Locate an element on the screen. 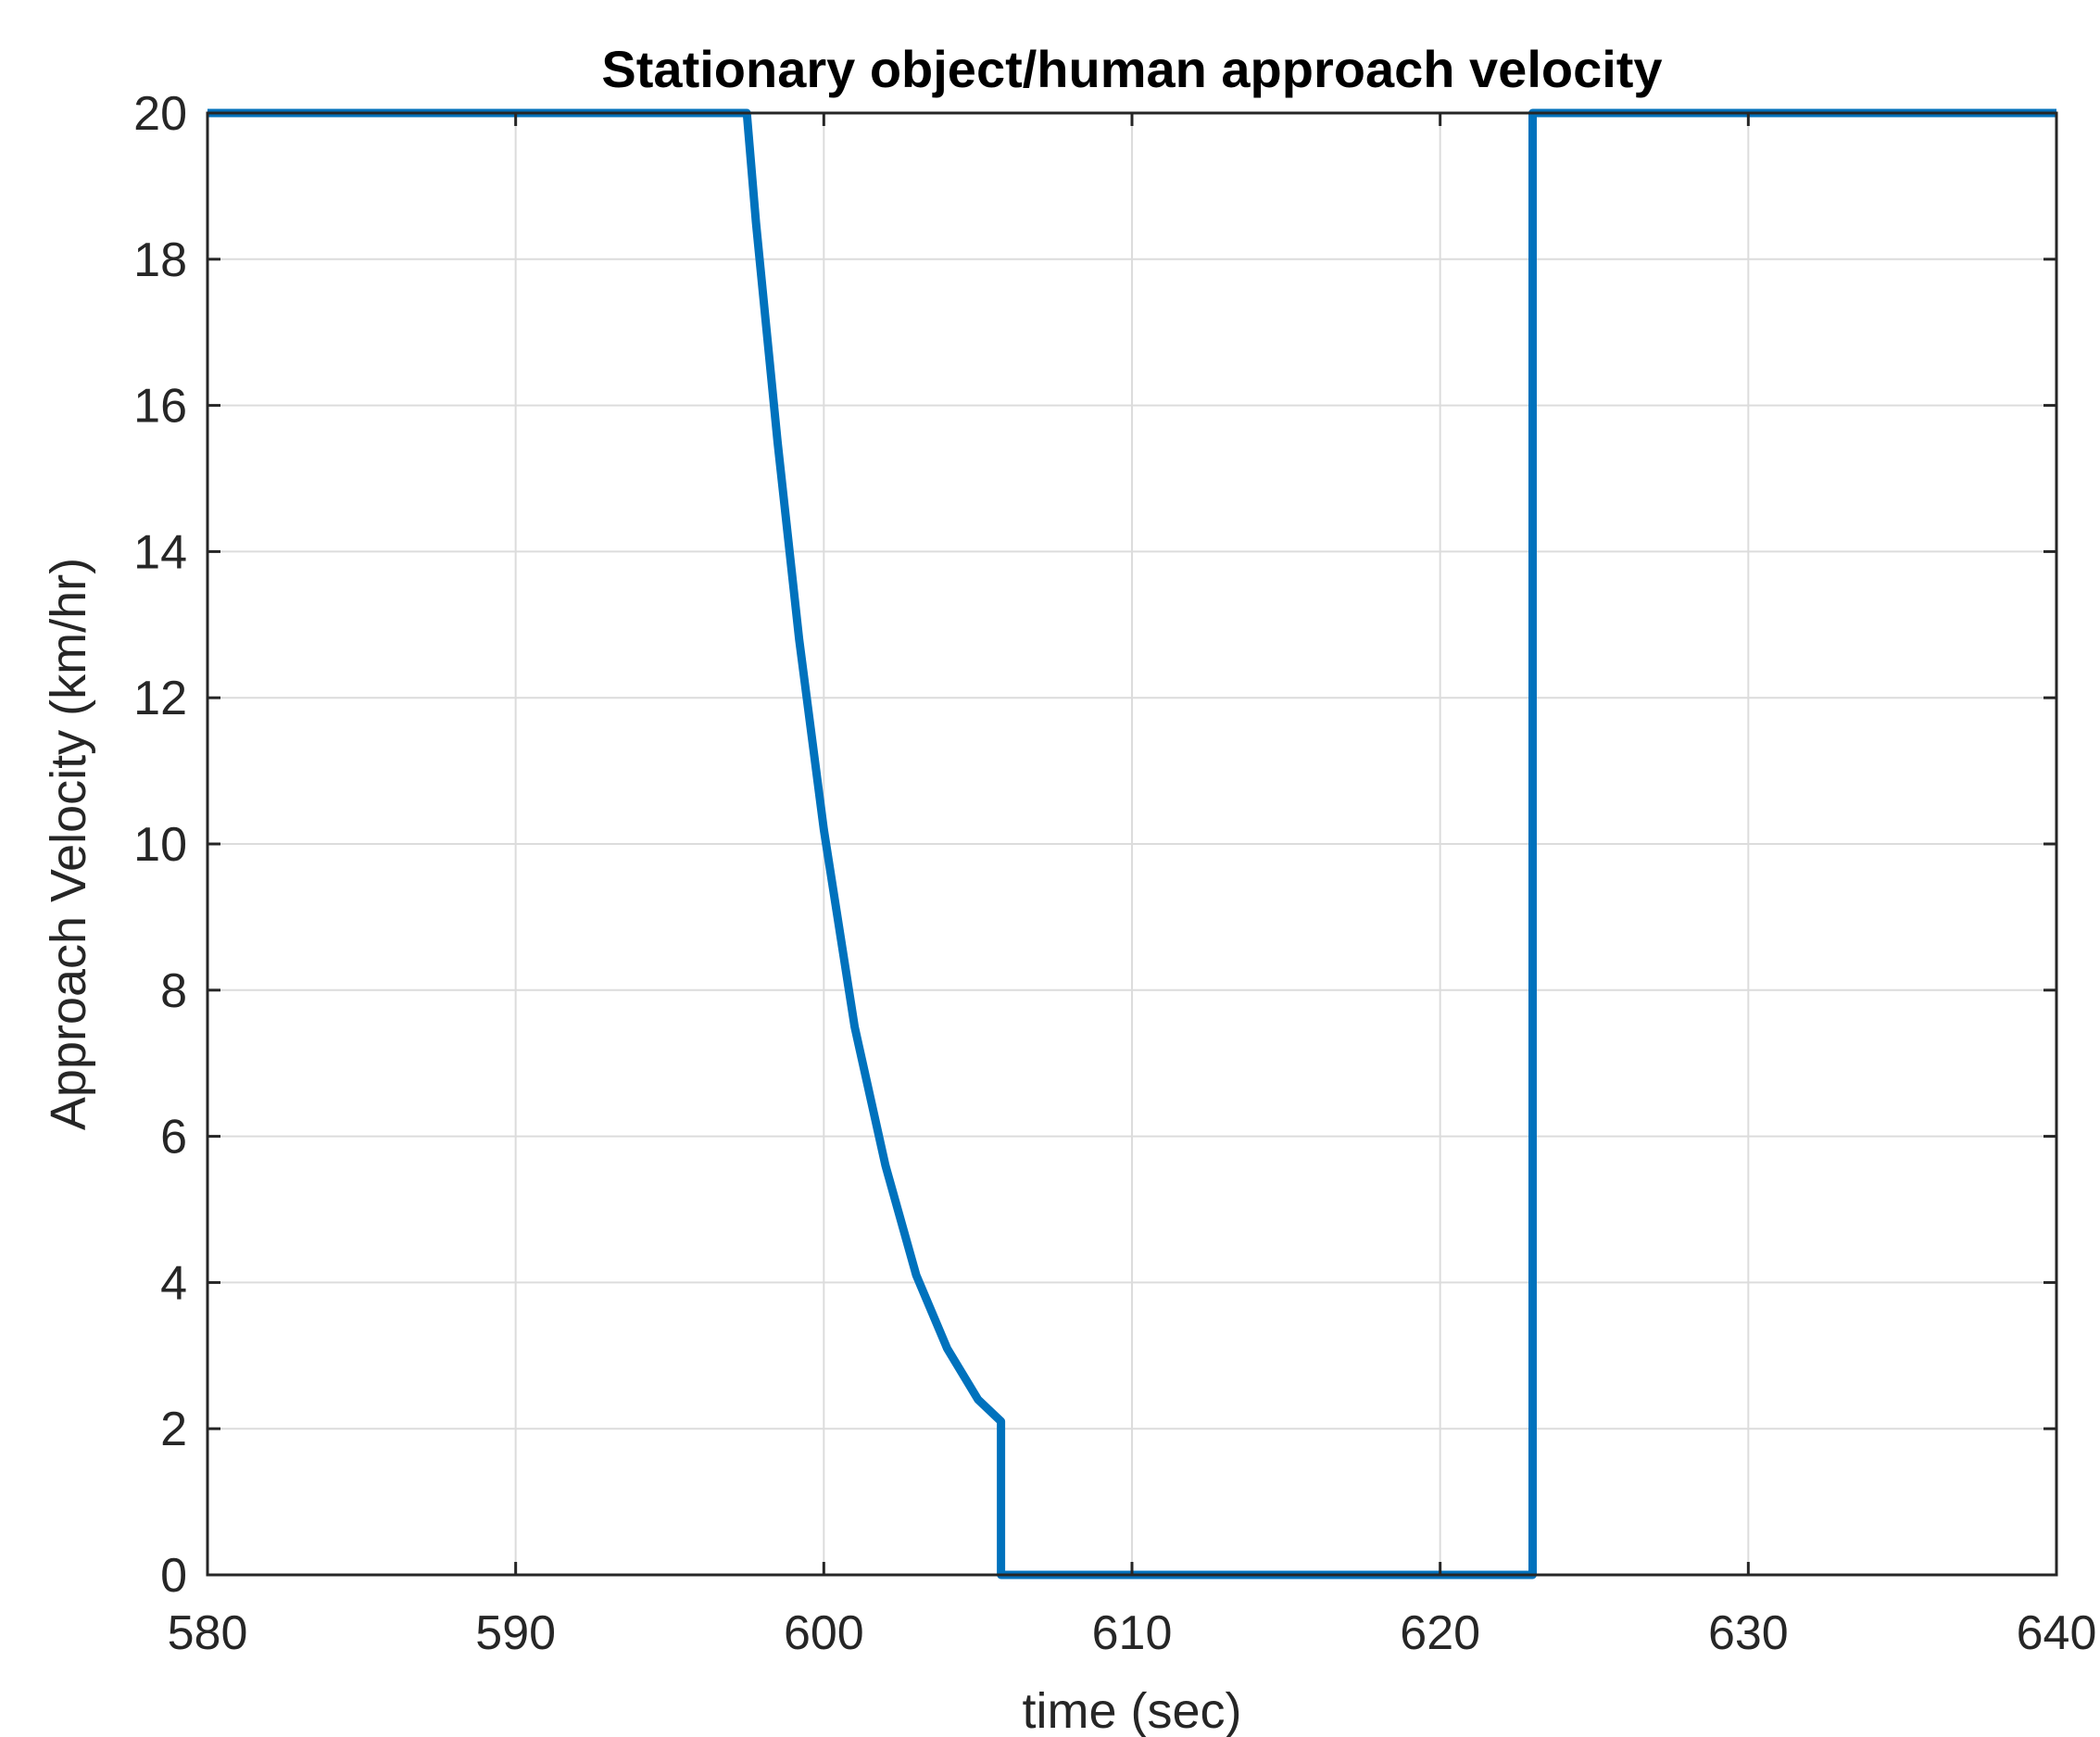 The height and width of the screenshot is (1737, 2100). x-tick-label: 590 is located at coordinates (515, 1633).